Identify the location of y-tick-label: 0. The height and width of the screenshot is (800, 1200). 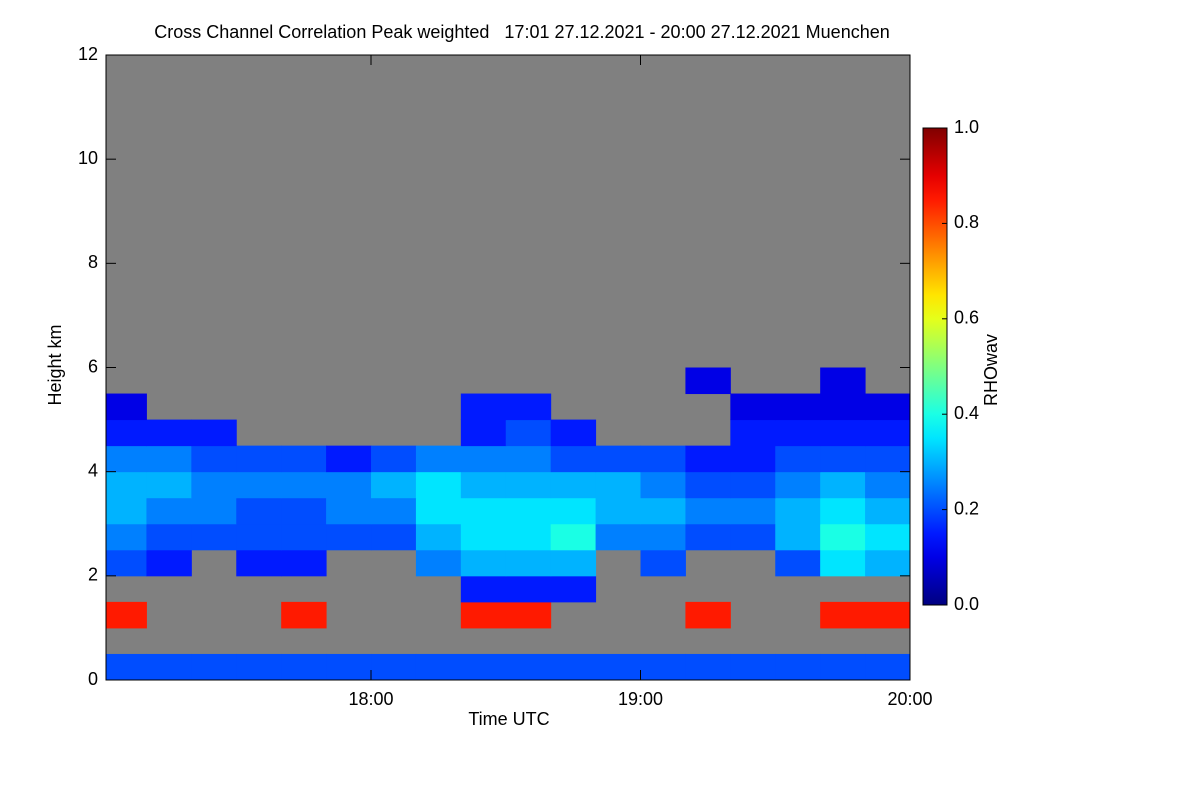
(93, 679).